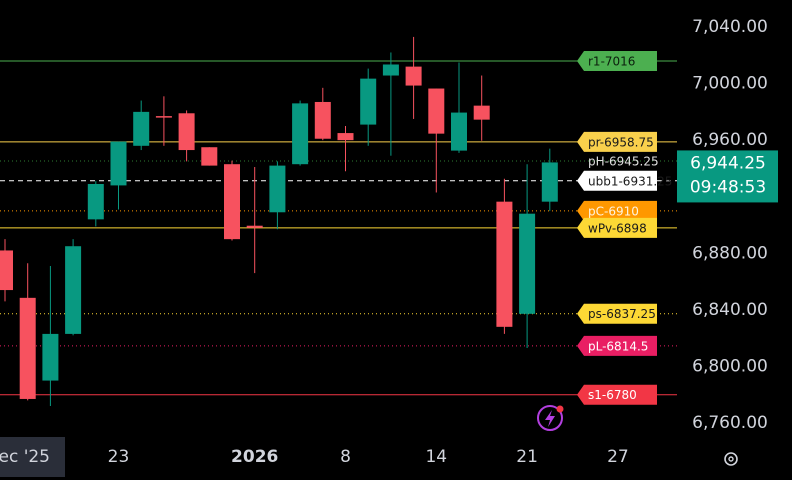 The width and height of the screenshot is (792, 480). Describe the element at coordinates (119, 457) in the screenshot. I see `x-tick-label: 23` at that location.